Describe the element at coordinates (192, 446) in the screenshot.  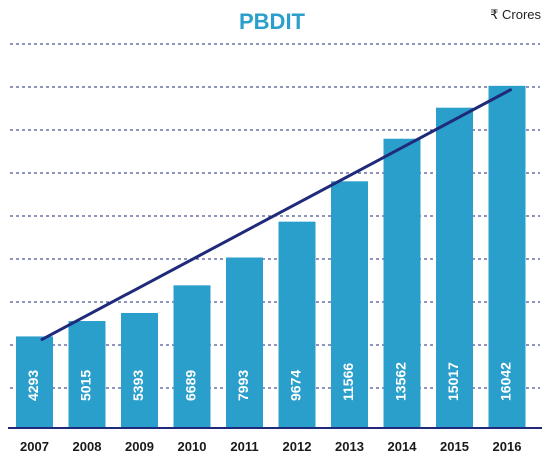
I see `x-tick-label: 2010` at that location.